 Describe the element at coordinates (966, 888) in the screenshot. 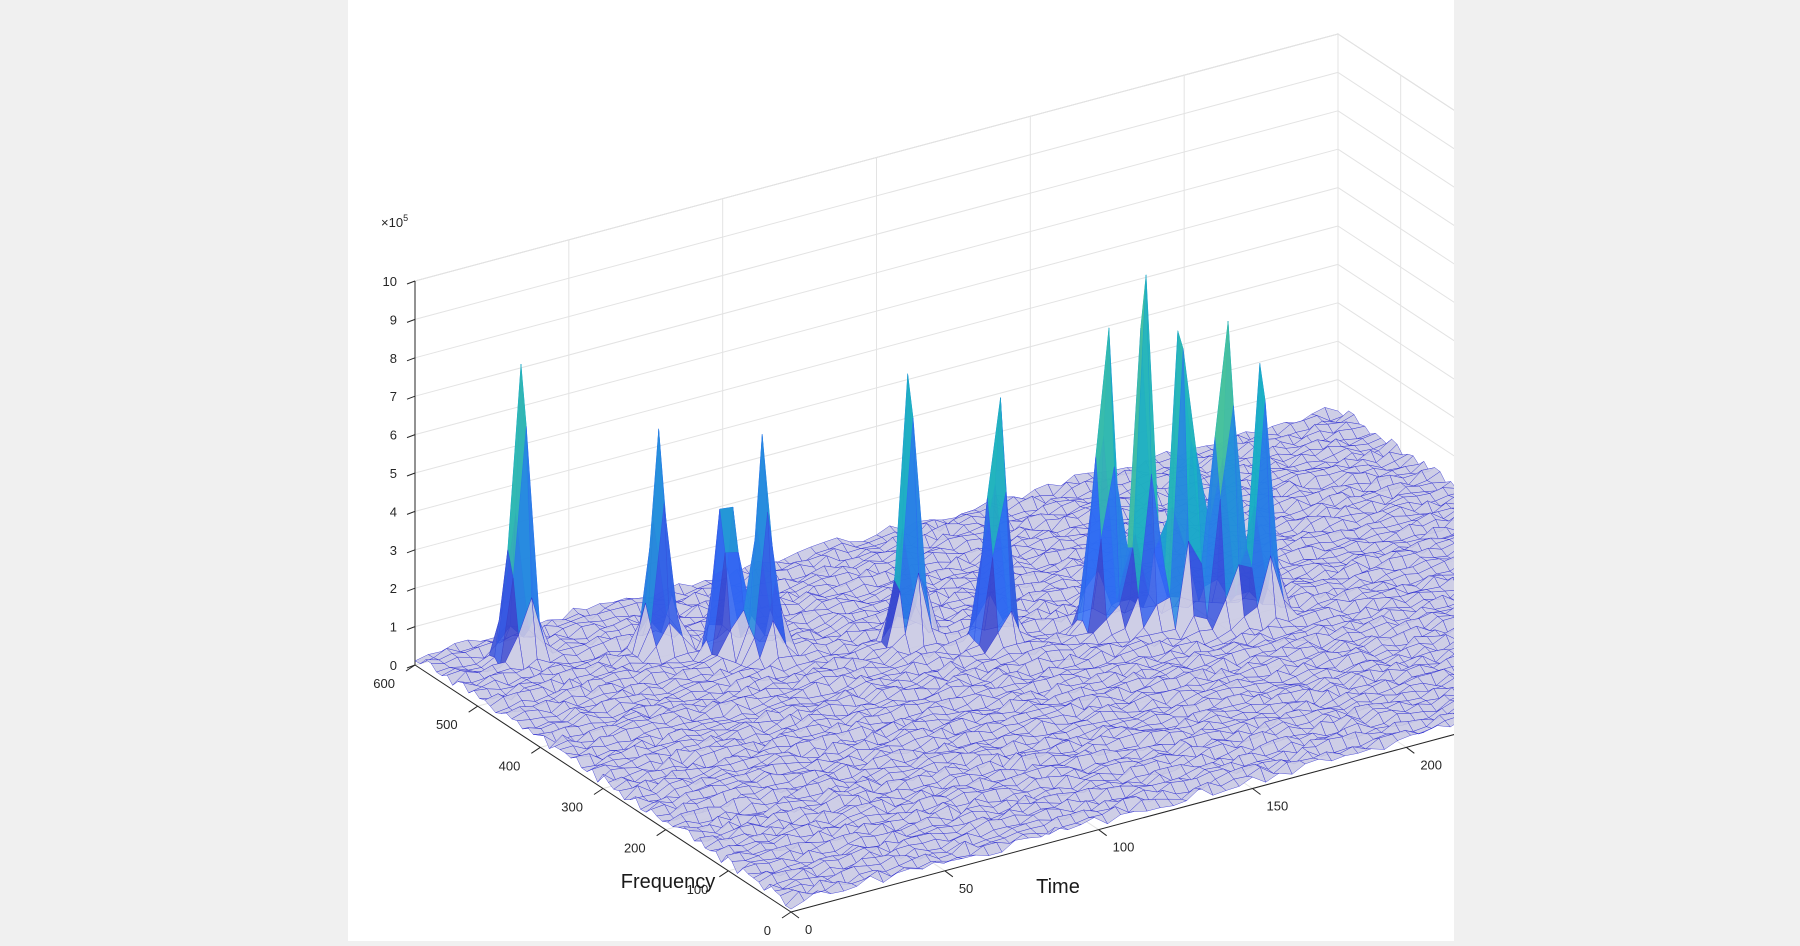

I see `x-tick-label: 50` at that location.